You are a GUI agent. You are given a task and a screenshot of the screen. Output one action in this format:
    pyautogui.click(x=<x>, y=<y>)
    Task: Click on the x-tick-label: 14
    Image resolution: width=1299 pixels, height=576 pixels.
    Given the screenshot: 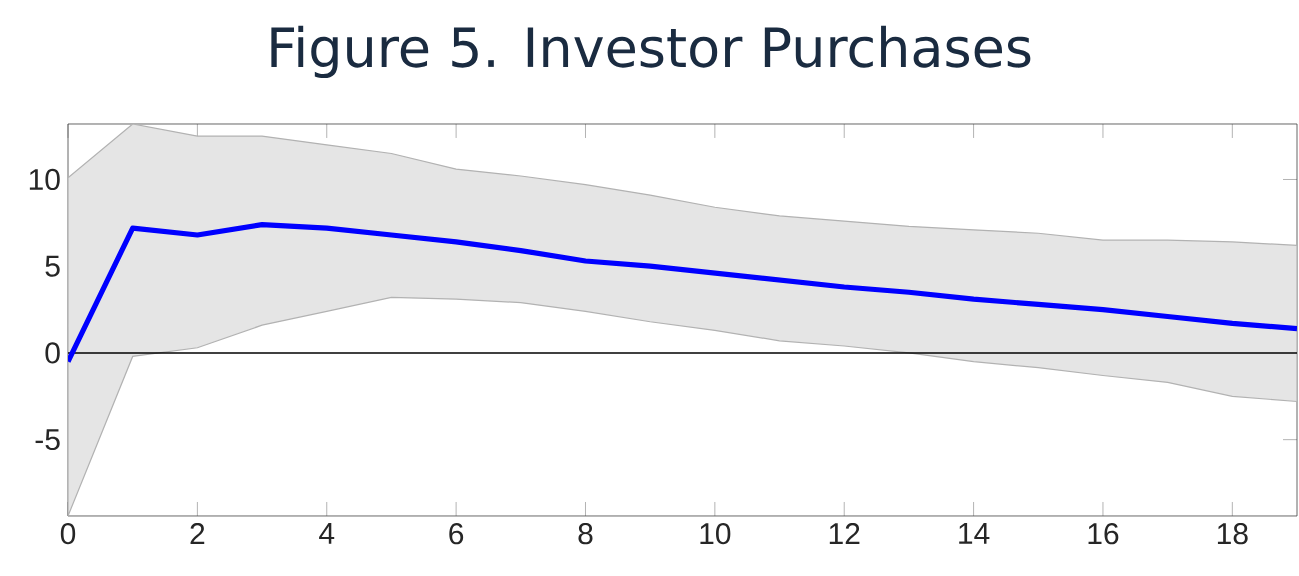 What is the action you would take?
    pyautogui.click(x=974, y=533)
    